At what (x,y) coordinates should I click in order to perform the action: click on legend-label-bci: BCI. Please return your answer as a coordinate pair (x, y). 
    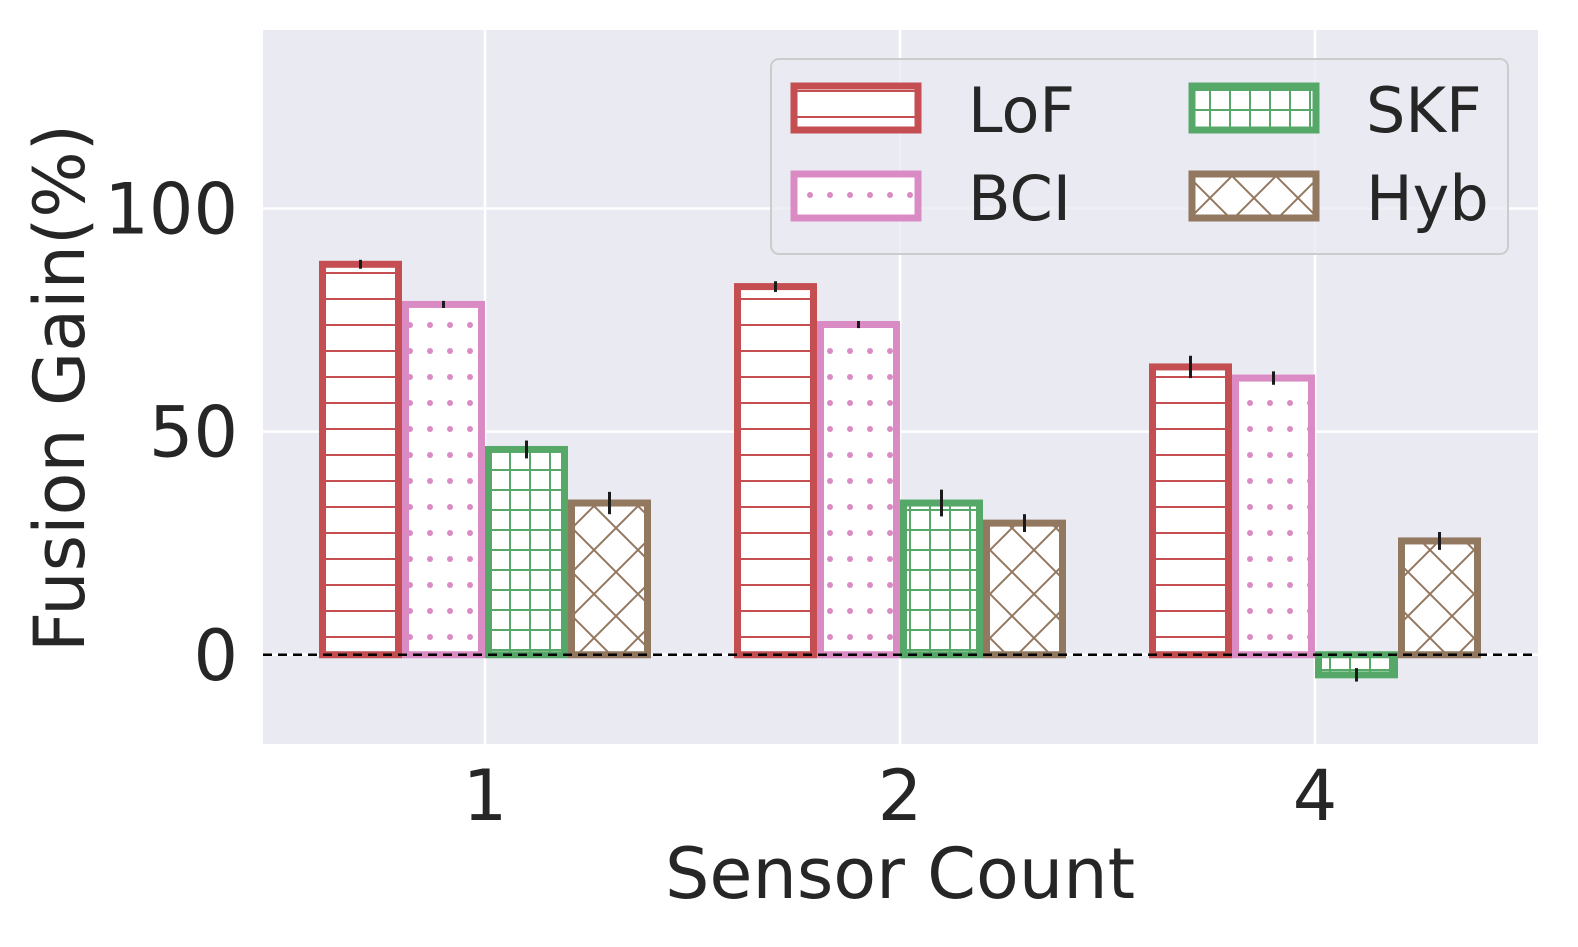
    Looking at the image, I should click on (1019, 198).